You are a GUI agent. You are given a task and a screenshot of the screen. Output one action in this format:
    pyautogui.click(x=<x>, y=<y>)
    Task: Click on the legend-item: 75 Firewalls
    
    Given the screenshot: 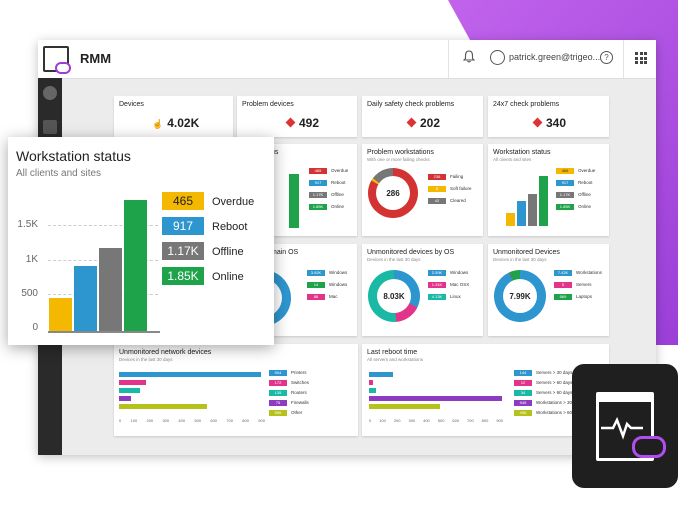 What is the action you would take?
    pyautogui.click(x=289, y=403)
    